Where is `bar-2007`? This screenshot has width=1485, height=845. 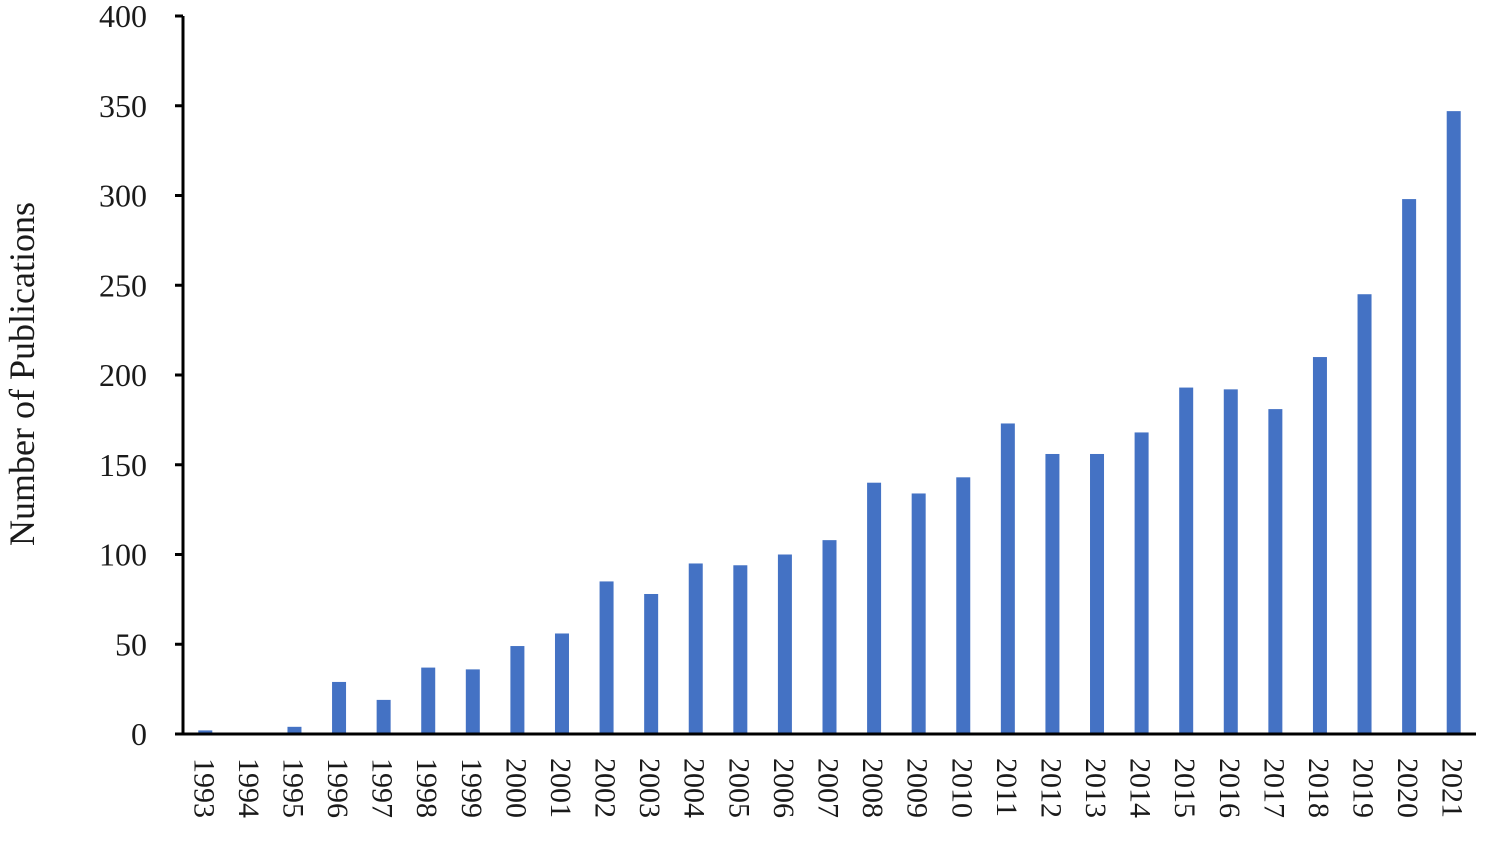
bar-2007 is located at coordinates (829, 637).